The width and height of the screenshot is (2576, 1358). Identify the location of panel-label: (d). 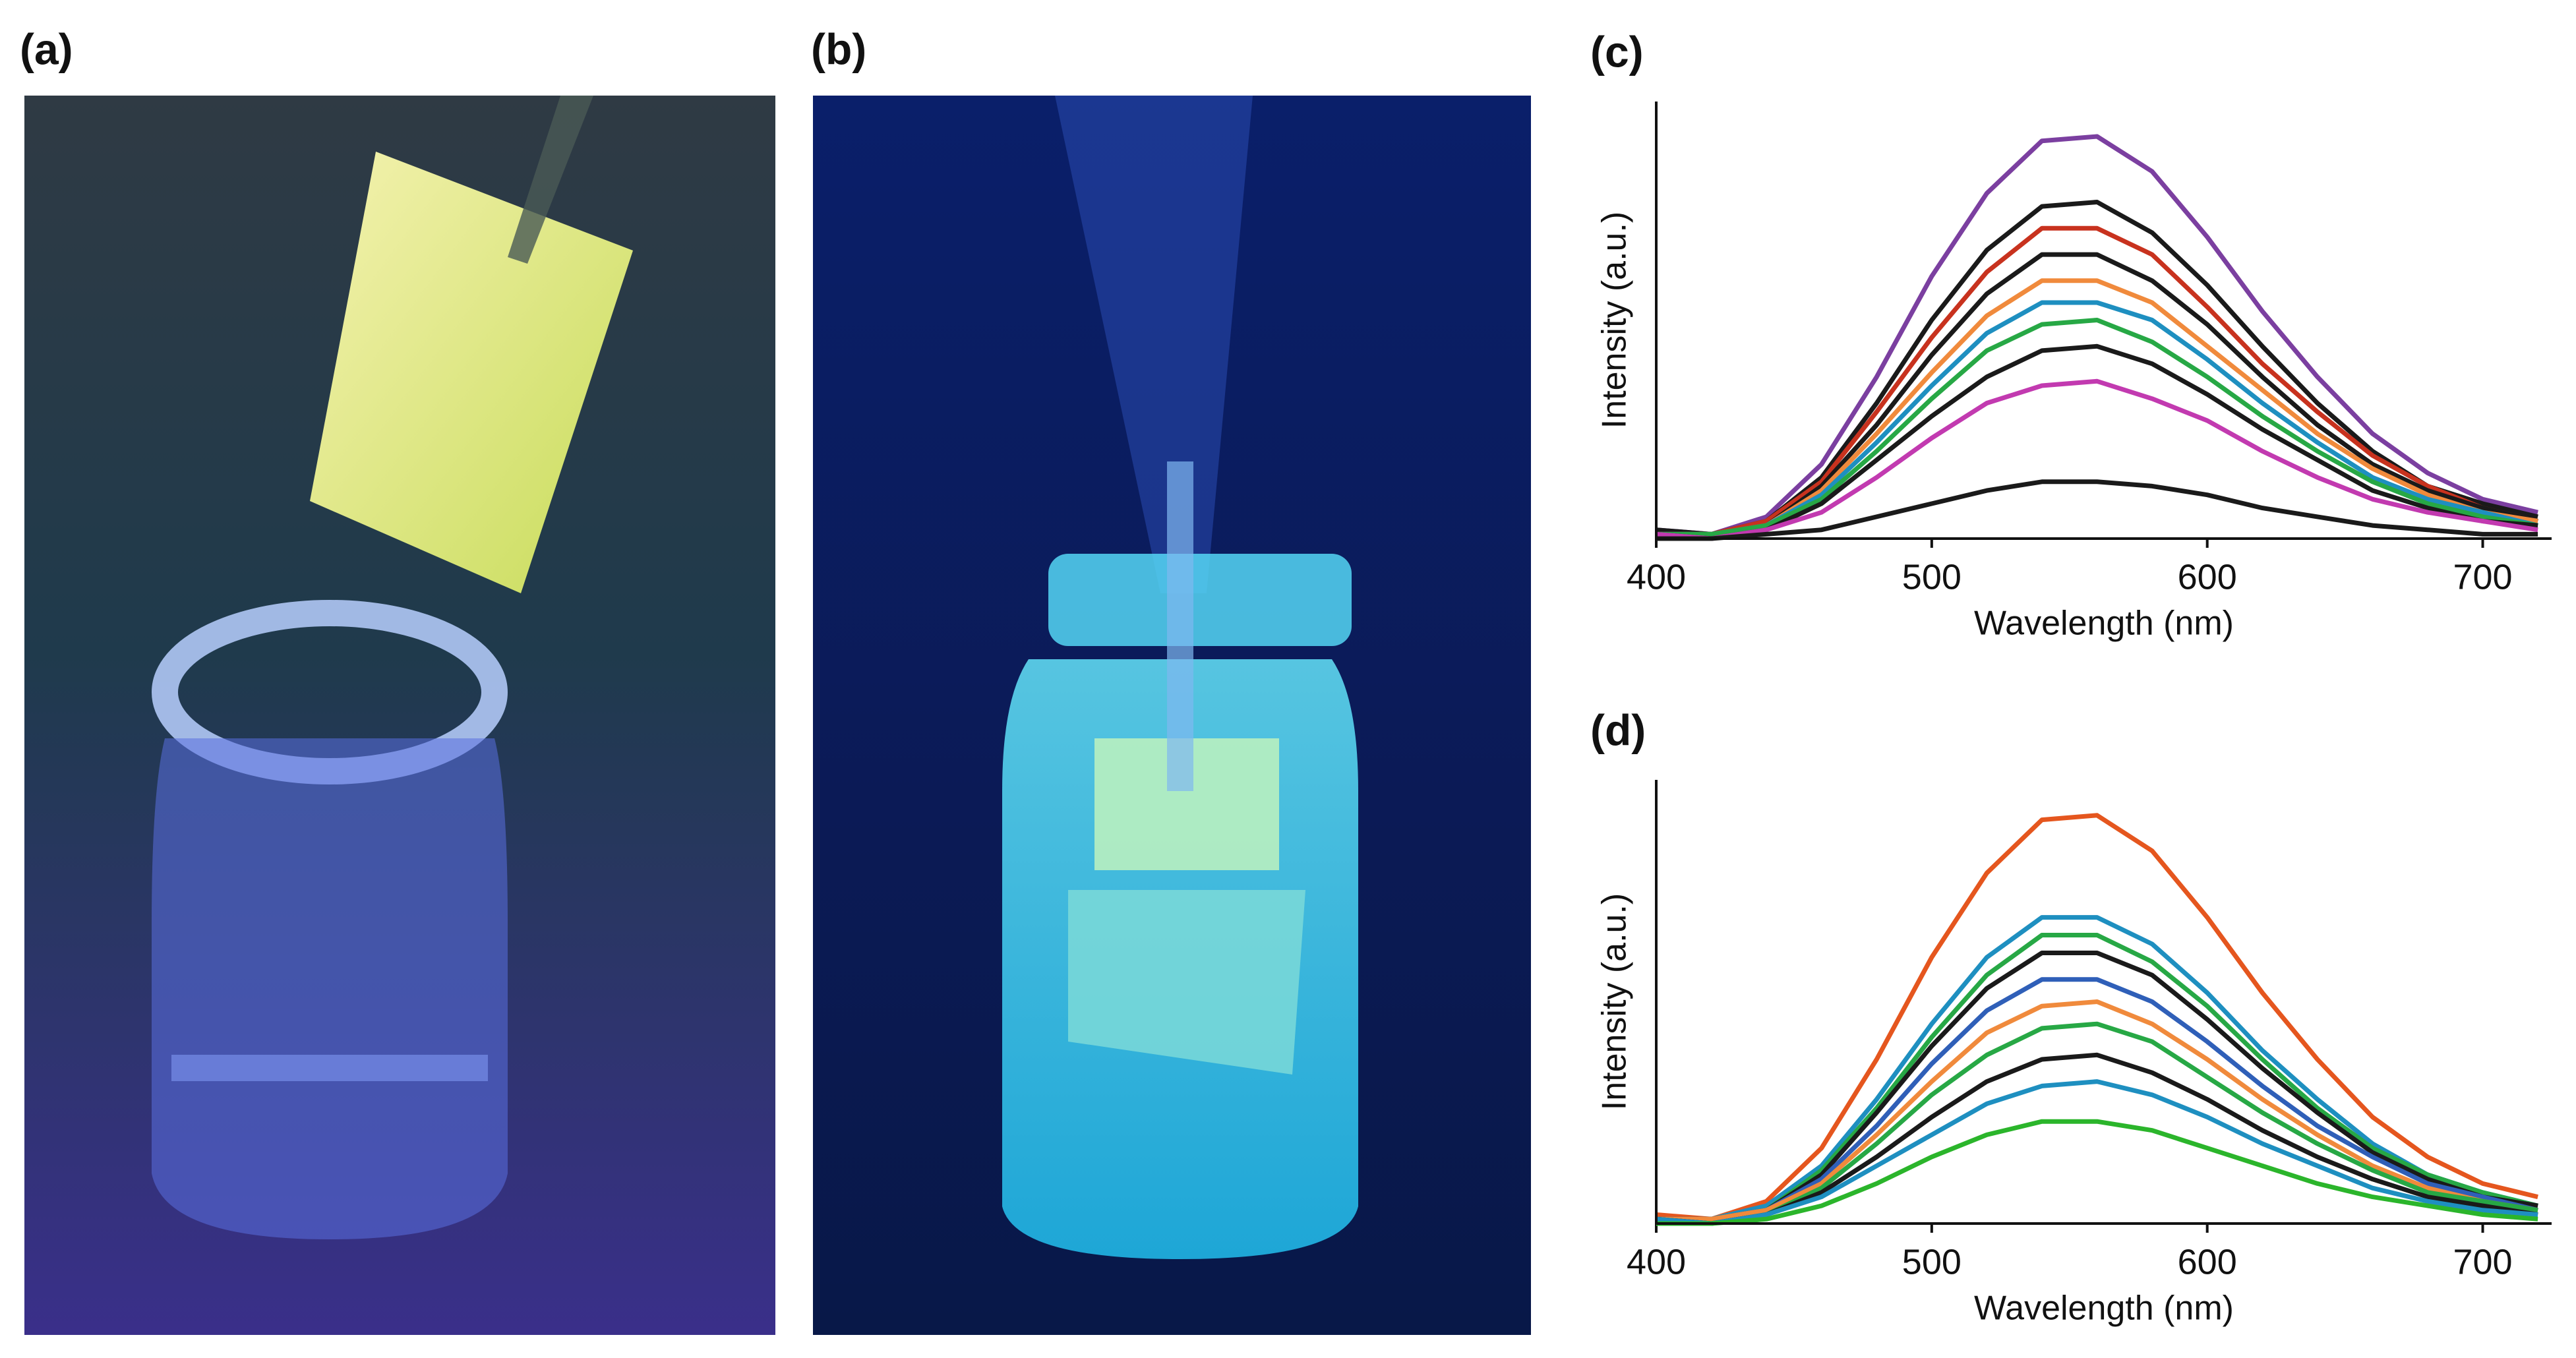
(1618, 729).